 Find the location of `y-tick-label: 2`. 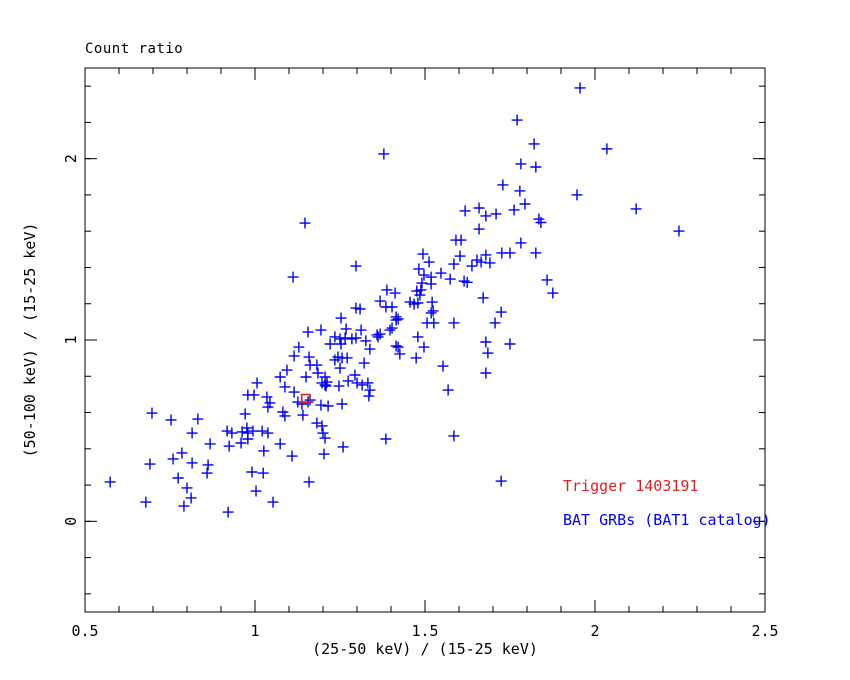

y-tick-label: 2 is located at coordinates (71, 158).